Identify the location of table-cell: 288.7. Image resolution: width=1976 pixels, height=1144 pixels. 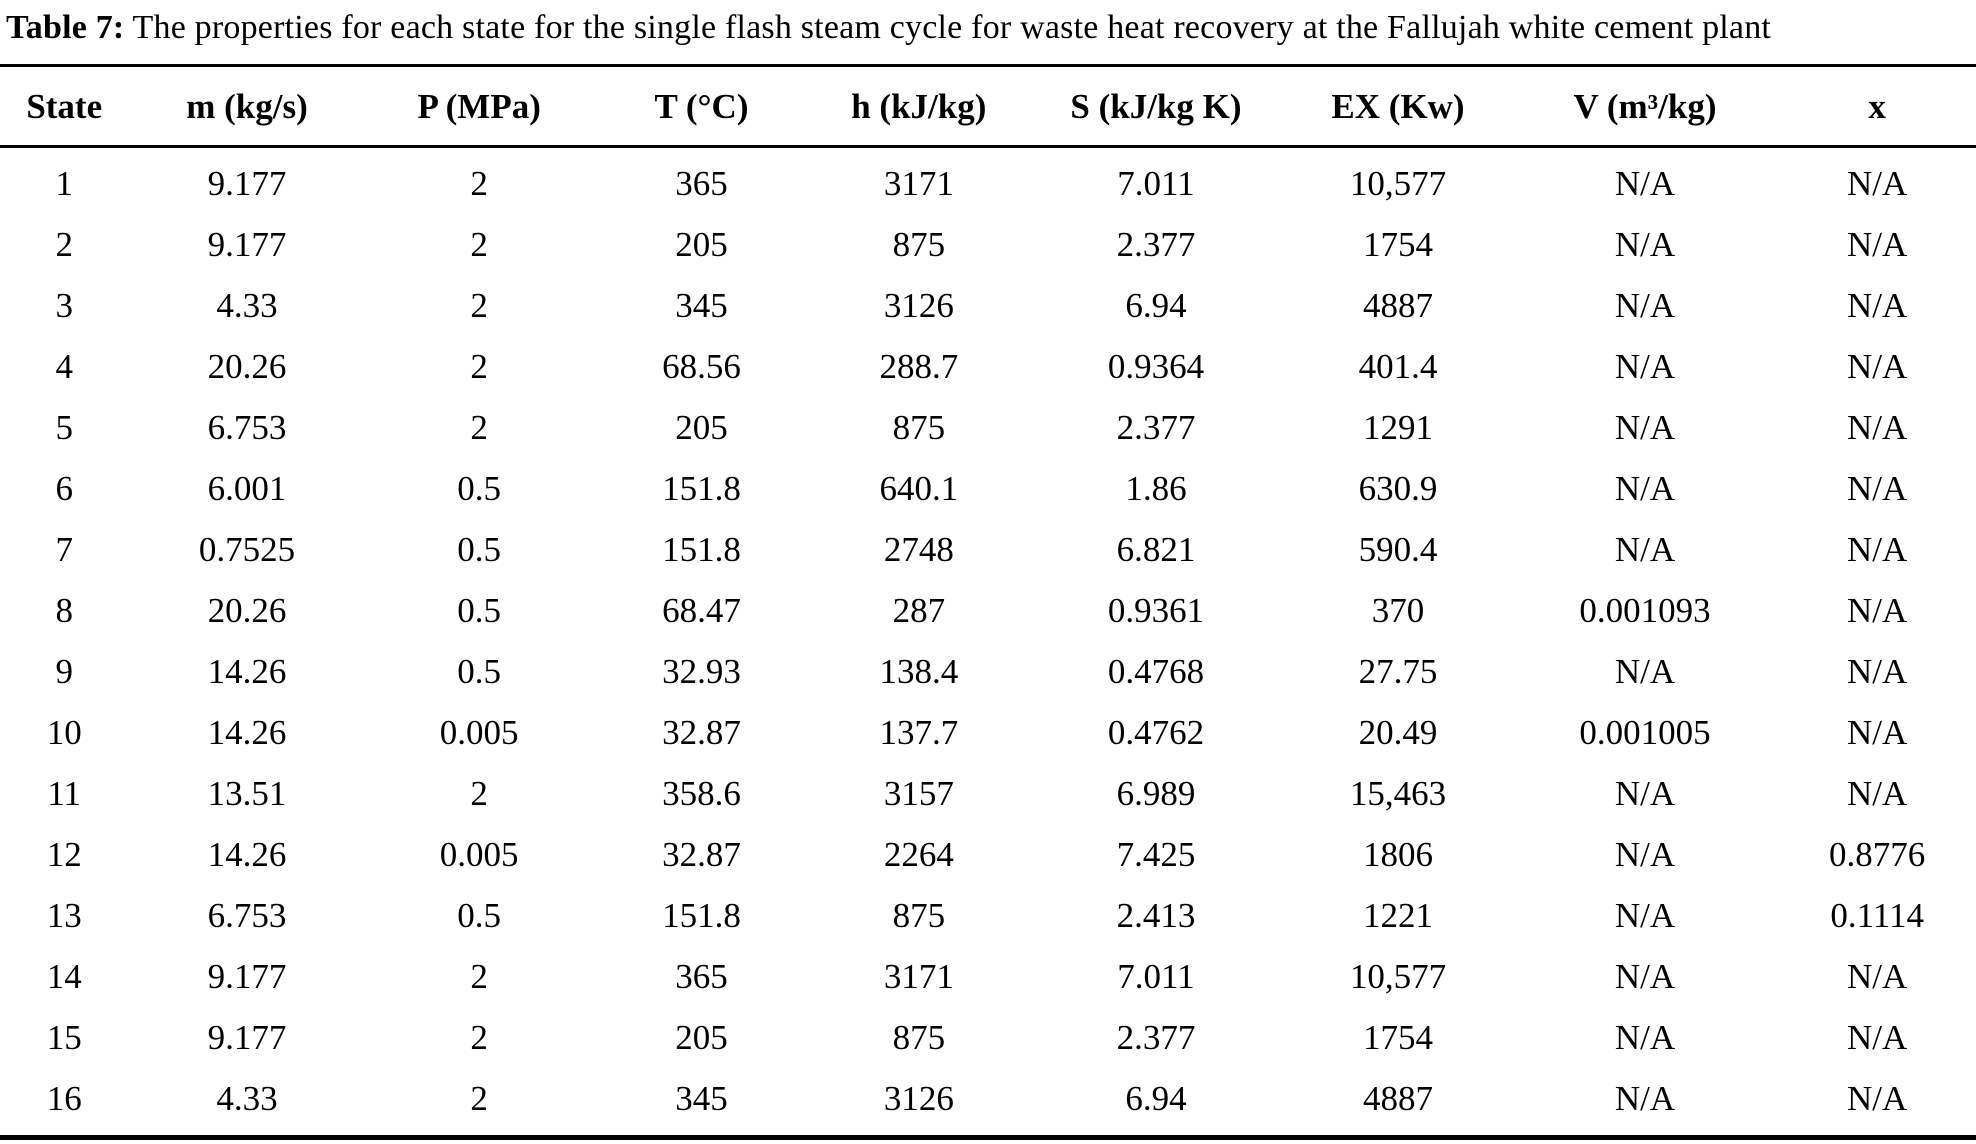
(919, 366).